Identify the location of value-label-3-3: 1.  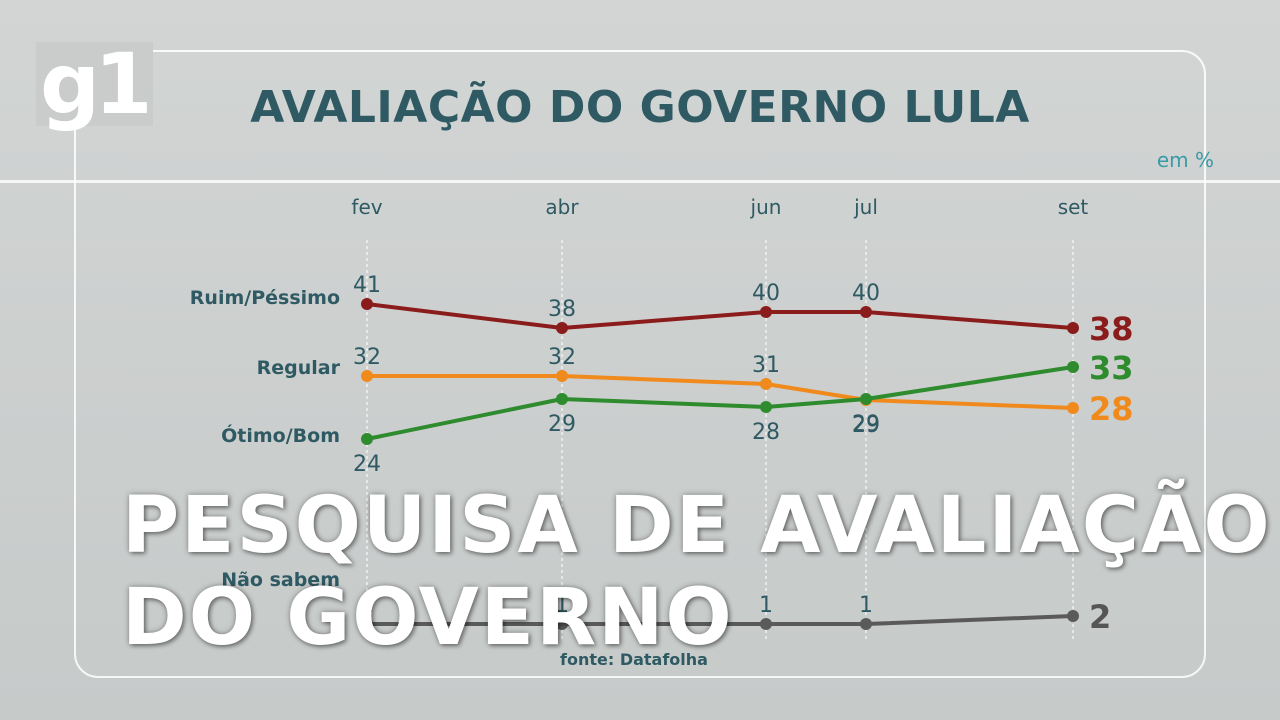
(866, 605).